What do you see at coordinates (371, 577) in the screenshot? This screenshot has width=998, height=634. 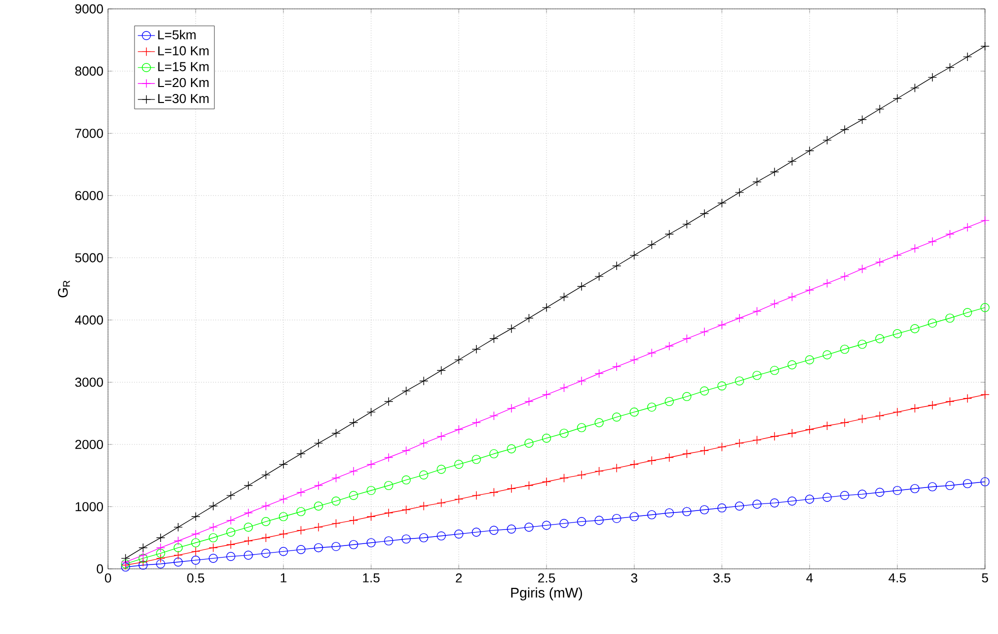 I see `x-tick-label: 1.5` at bounding box center [371, 577].